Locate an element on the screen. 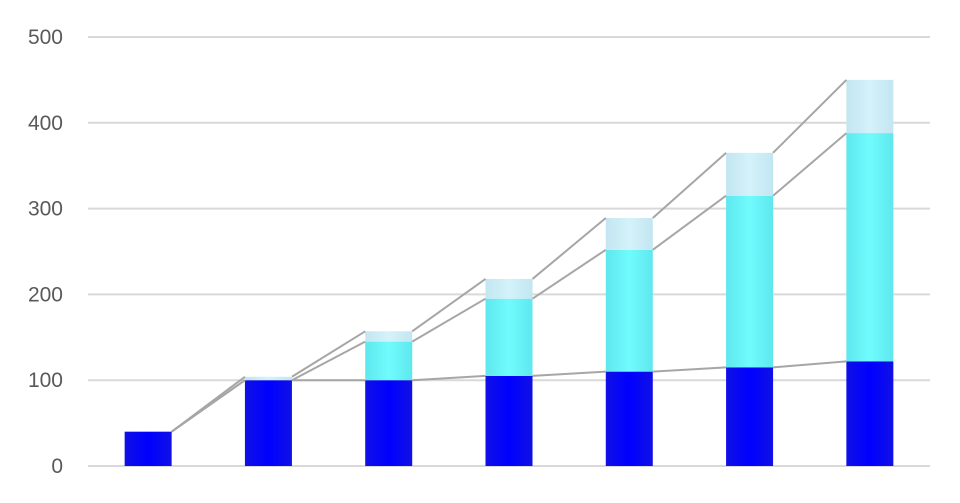 The image size is (960, 503). y-tick-label-400: 400 is located at coordinates (45, 123).